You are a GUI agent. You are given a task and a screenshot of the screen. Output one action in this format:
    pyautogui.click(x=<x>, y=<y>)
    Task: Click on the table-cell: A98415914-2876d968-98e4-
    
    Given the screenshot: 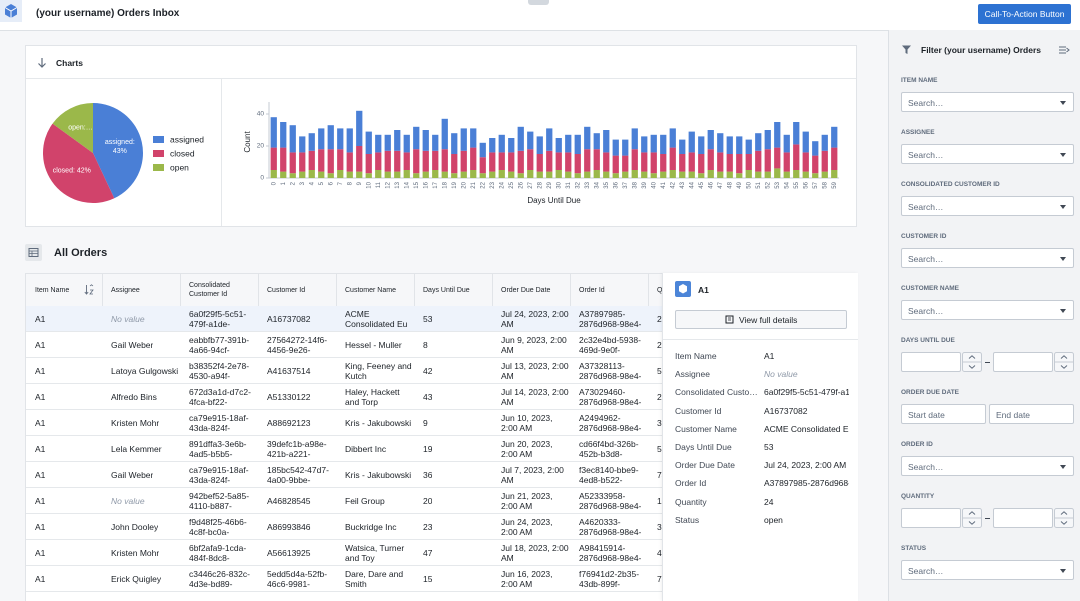 What is the action you would take?
    pyautogui.click(x=613, y=553)
    